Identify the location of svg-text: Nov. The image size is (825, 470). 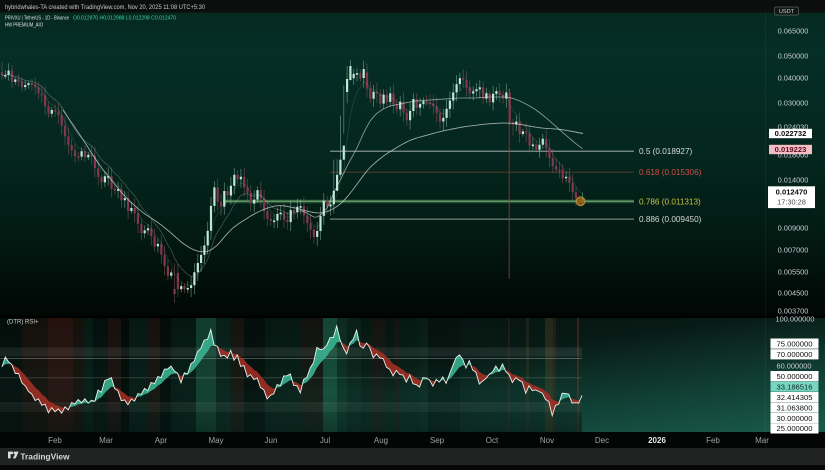
(547, 440).